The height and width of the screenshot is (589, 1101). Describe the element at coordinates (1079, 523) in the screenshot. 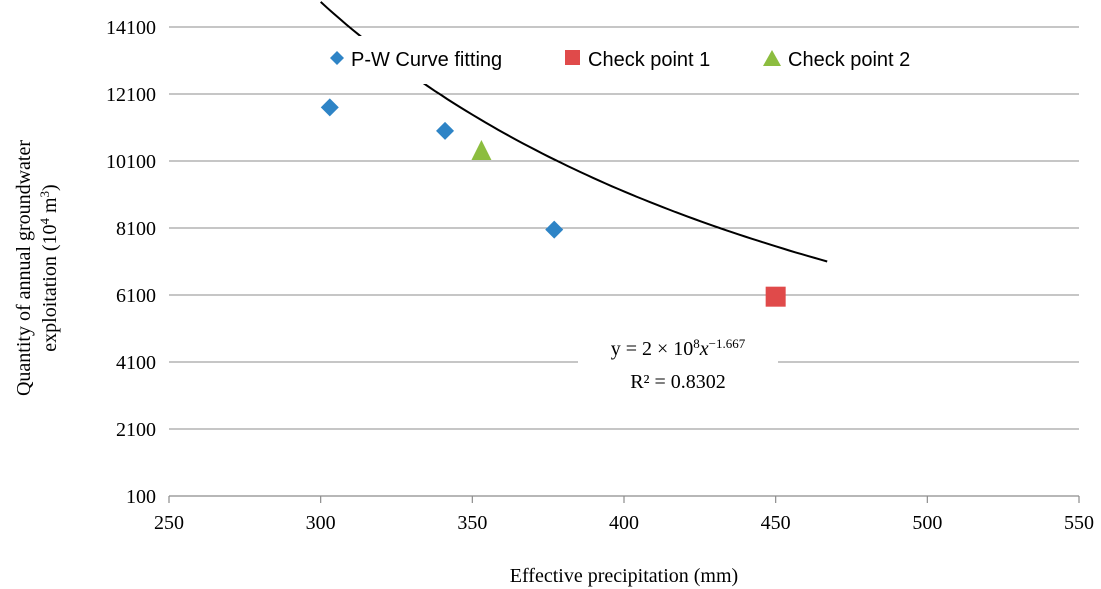

I see `x-tick-label: 550` at that location.